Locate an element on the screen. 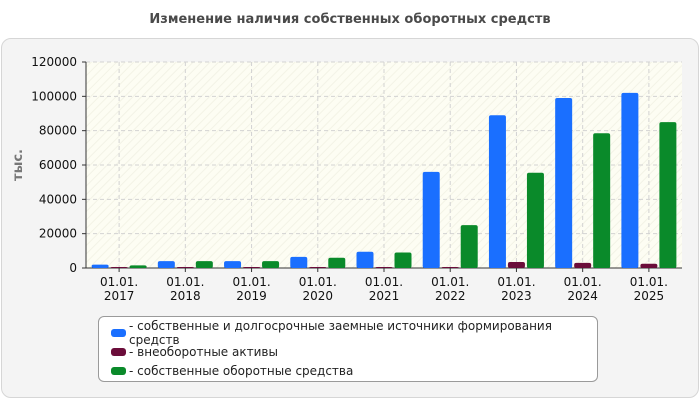  legend-item: - собственные оборотные средства is located at coordinates (354, 370).